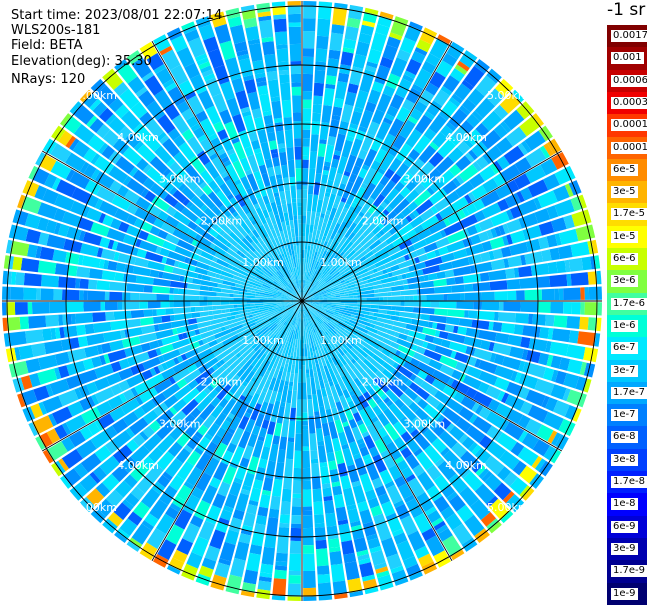 Image resolution: width=647 pixels, height=607 pixels. What do you see at coordinates (96, 507) in the screenshot?
I see `ring-label: 5.00km` at bounding box center [96, 507].